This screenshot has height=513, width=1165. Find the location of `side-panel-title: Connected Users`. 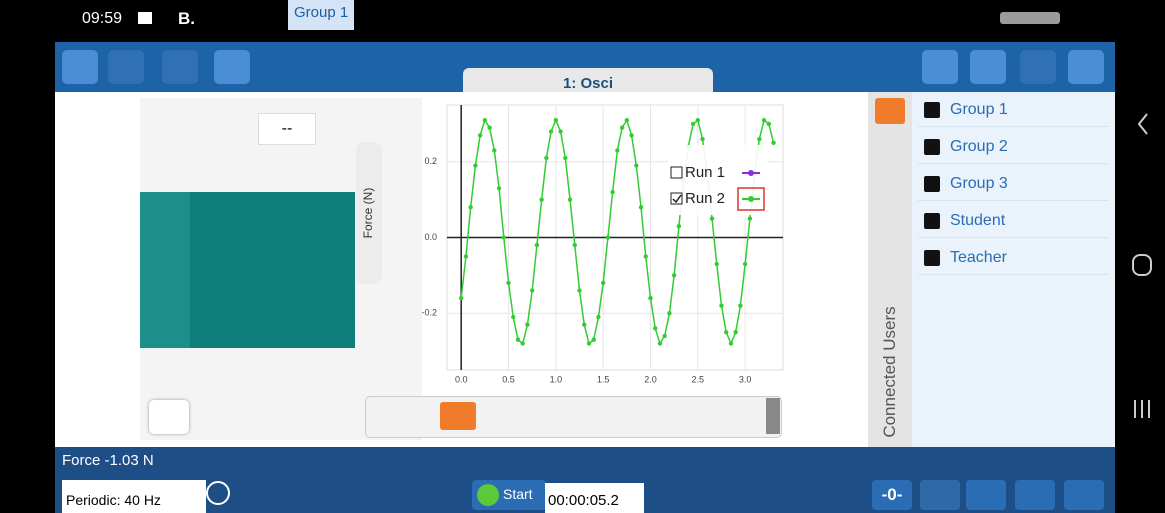

side-panel-title: Connected Users is located at coordinates (889, 372).